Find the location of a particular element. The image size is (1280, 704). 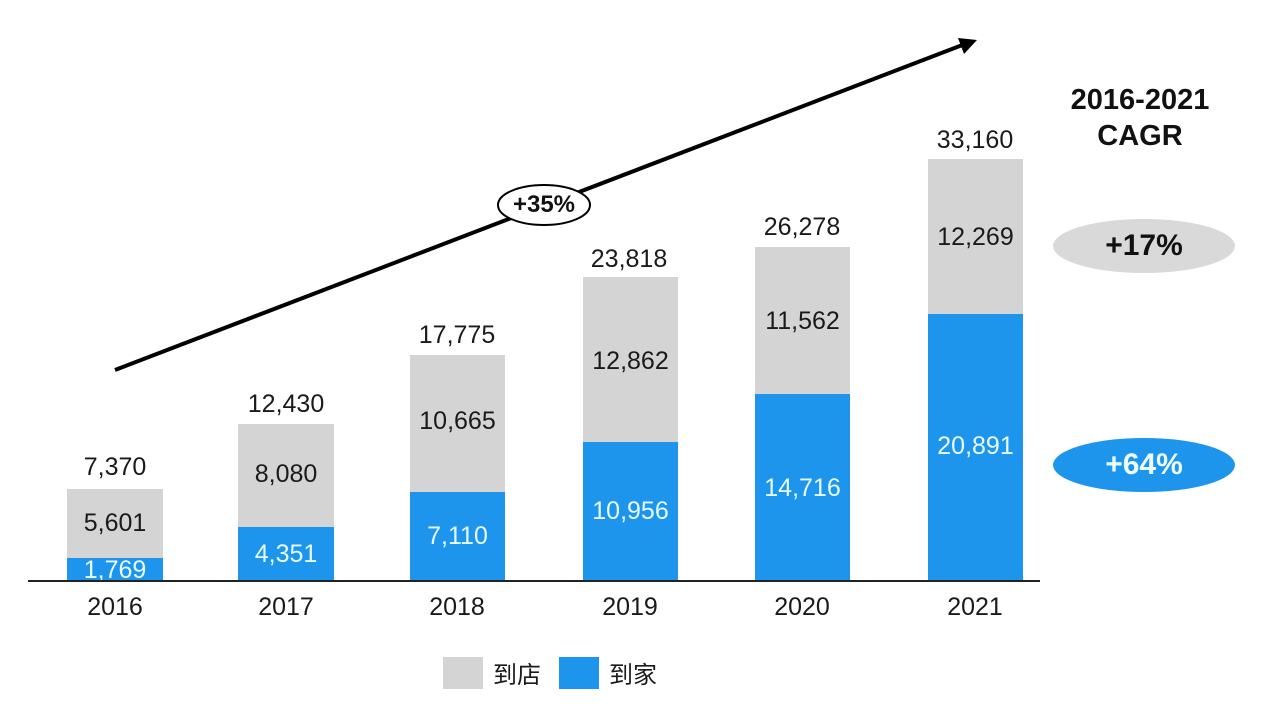

bar-segment-store: 11,562 is located at coordinates (802, 320).